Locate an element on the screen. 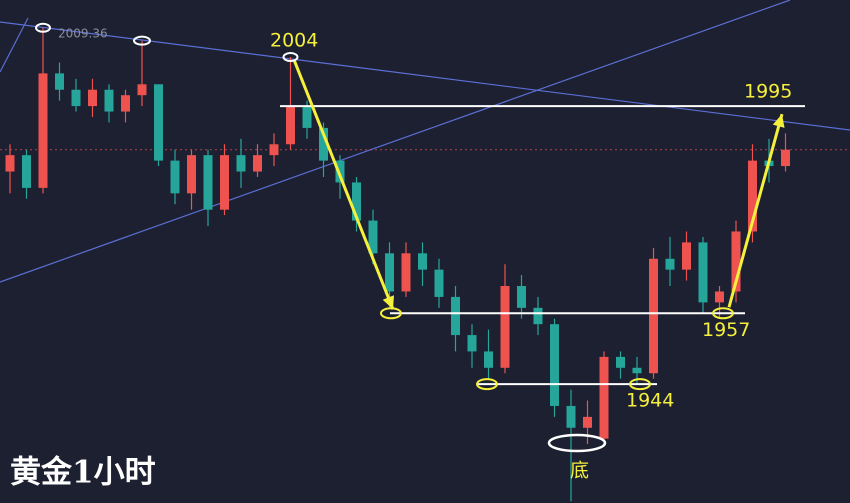  bottom-marker is located at coordinates (577, 443).